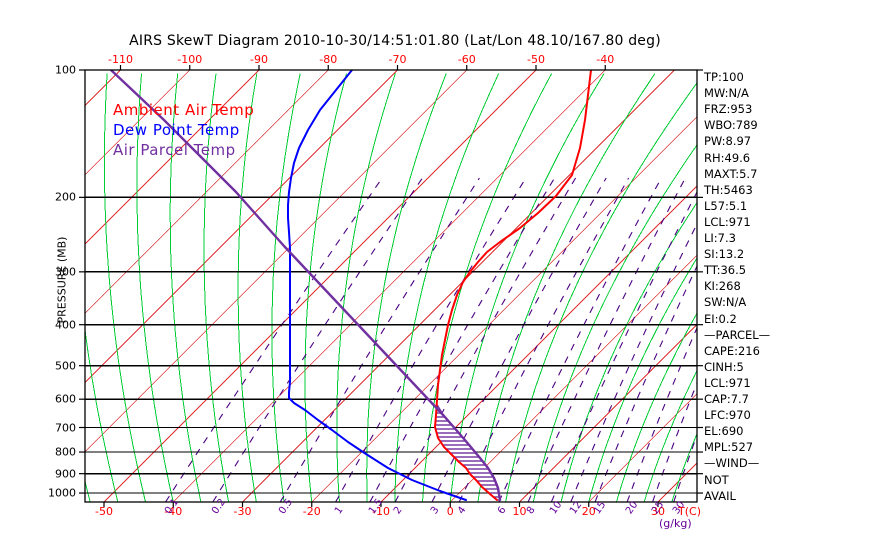 The image size is (870, 560). Describe the element at coordinates (65, 427) in the screenshot. I see `pressure-tick-6: 700` at that location.